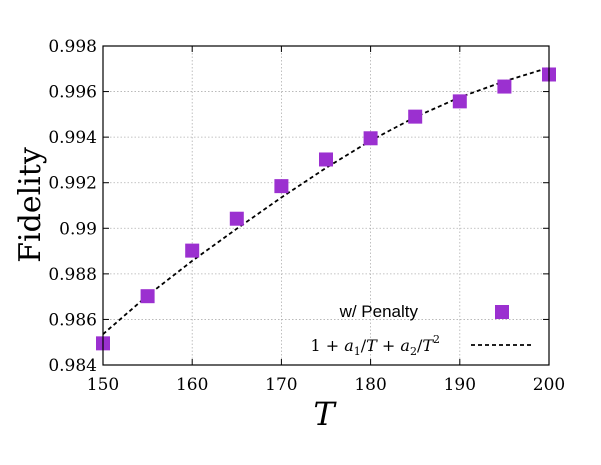  Describe the element at coordinates (326, 385) in the screenshot. I see `x-tick-labels: 150 160 170 180 190 200` at that location.